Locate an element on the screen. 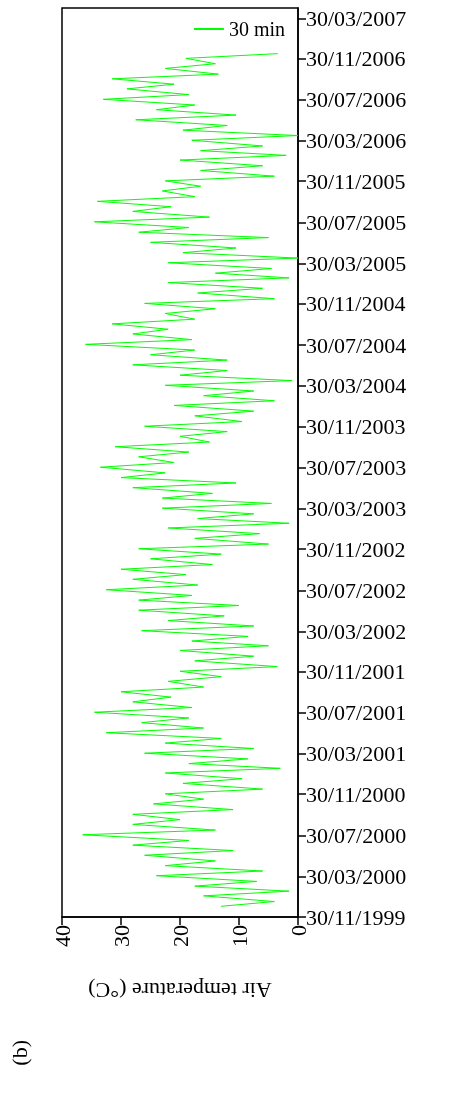 The width and height of the screenshot is (450, 1104). y-tick-label: 30/07/2002 is located at coordinates (356, 590).